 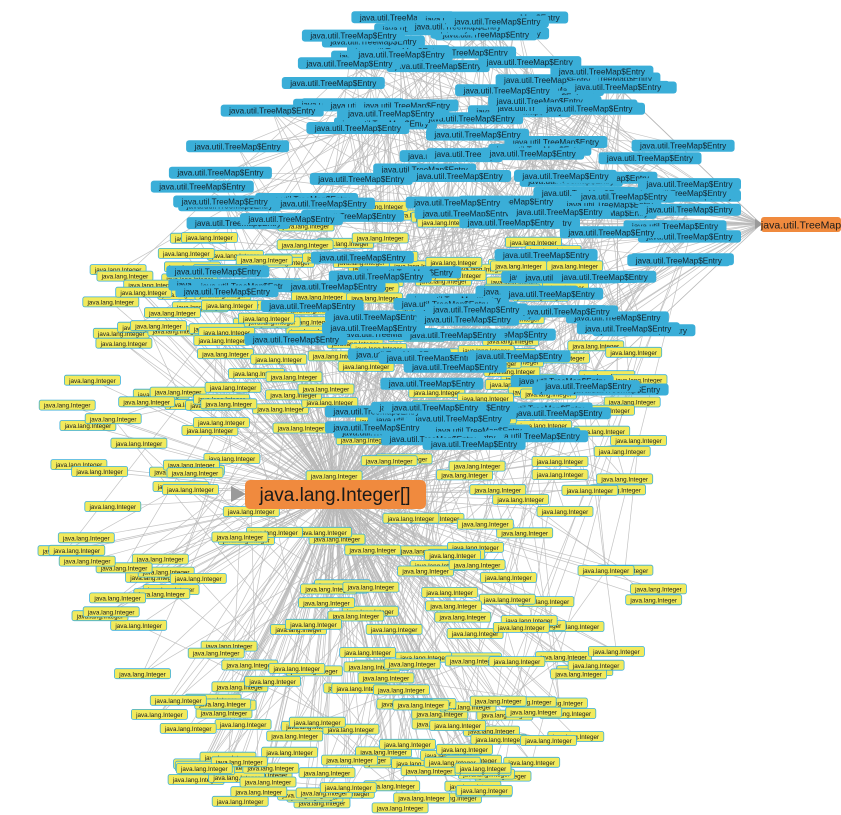 What do you see at coordinates (328, 494) in the screenshot?
I see `integer-array-hub-node: java.lang.Integer[]` at bounding box center [328, 494].